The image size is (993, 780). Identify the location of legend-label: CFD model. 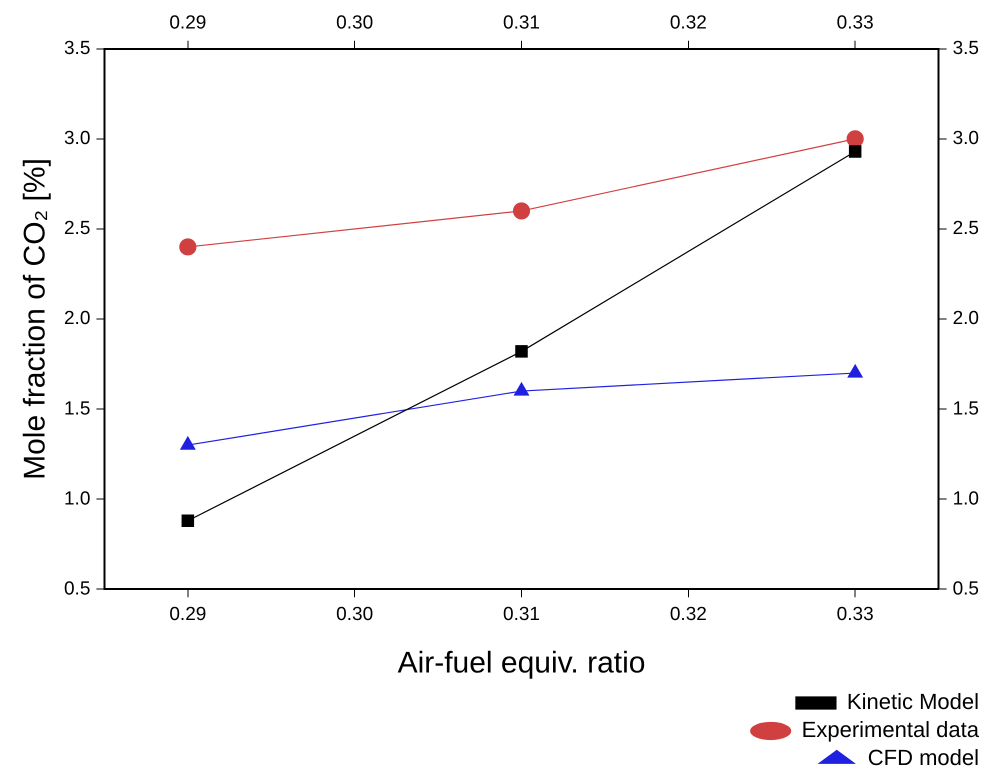
(924, 757).